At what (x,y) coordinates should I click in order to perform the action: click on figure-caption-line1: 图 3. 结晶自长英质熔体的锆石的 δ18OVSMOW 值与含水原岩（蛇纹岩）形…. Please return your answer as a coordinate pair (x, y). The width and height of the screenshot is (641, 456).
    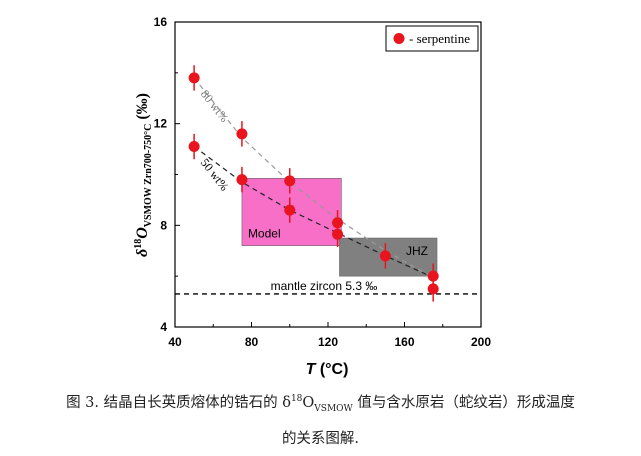
    Looking at the image, I should click on (320, 404).